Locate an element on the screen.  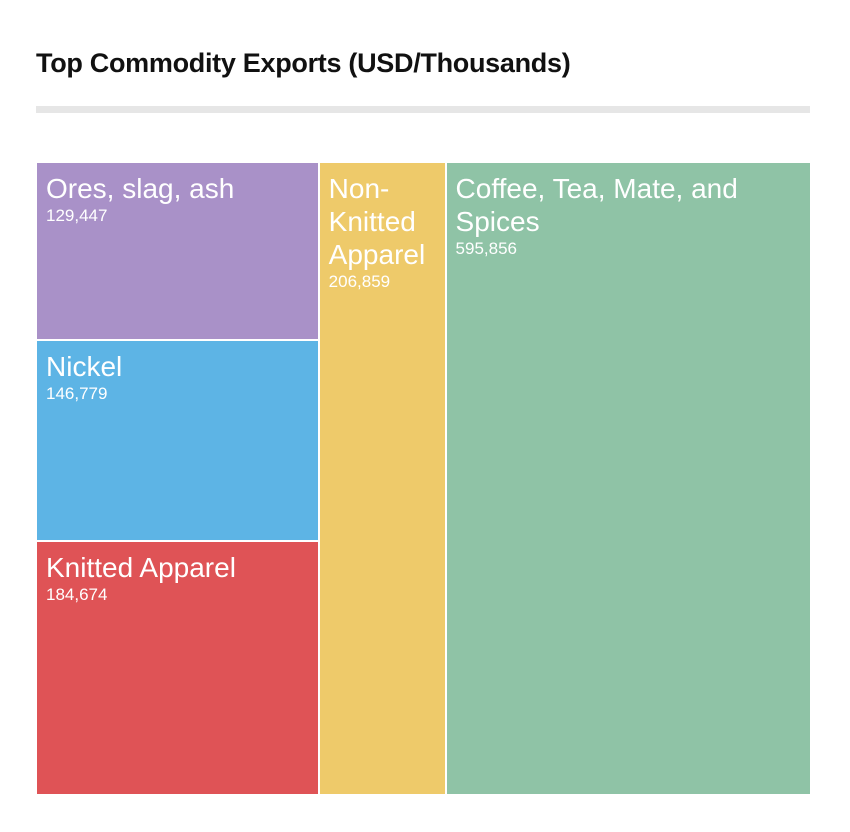
treemap-tile-label: Coffee, Tea, Mate, and Spices 595,856 is located at coordinates (629, 215).